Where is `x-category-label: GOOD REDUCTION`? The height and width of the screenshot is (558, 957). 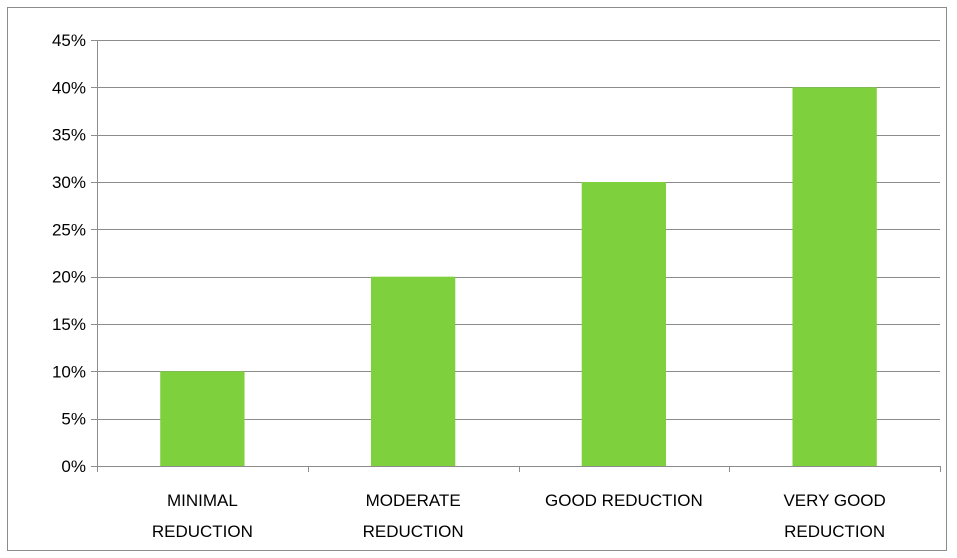
x-category-label: GOOD REDUCTION is located at coordinates (624, 500).